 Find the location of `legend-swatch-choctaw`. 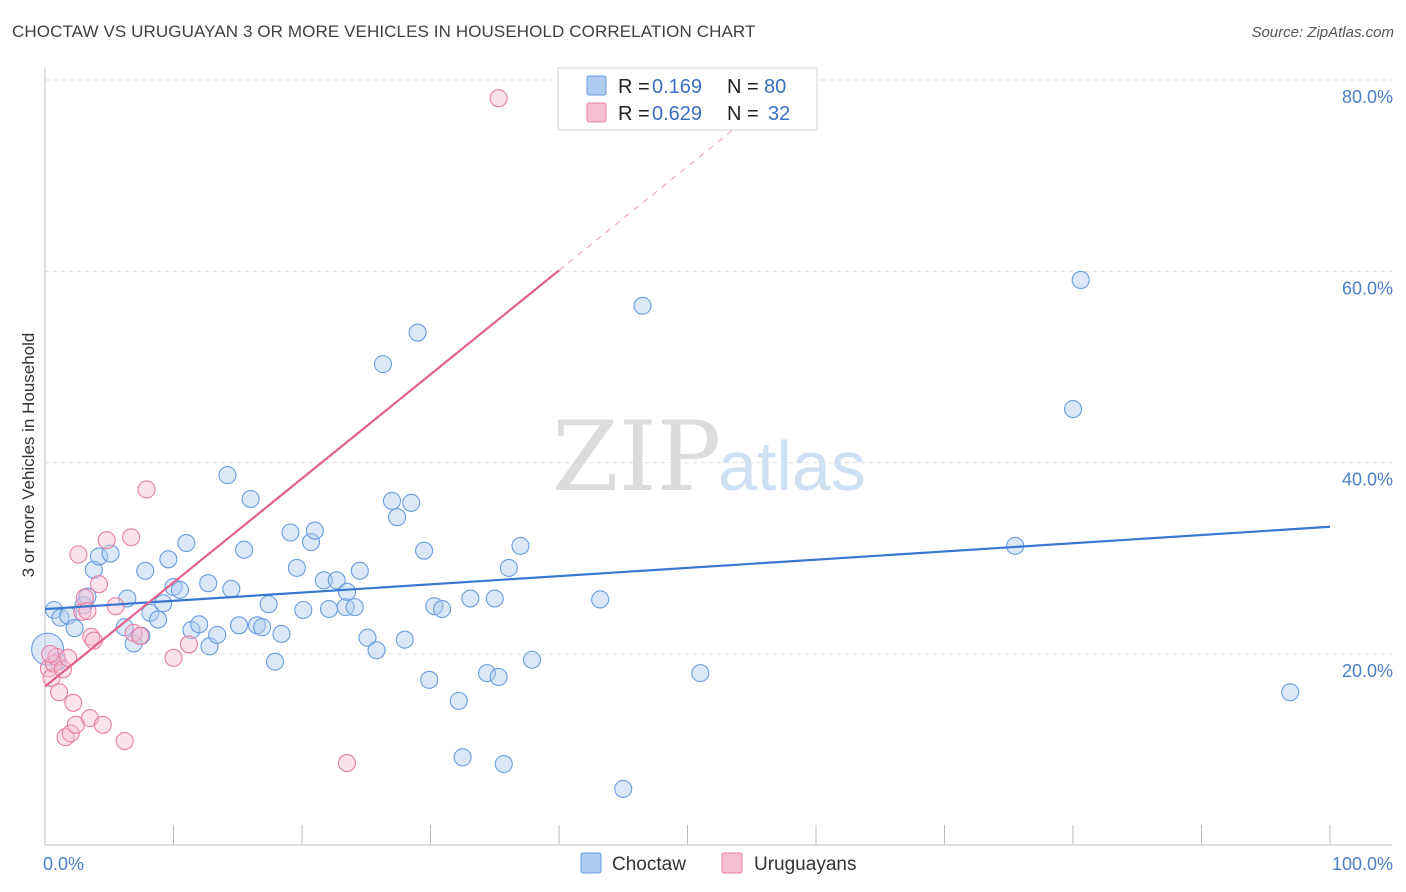

legend-swatch-choctaw is located at coordinates (596, 85).